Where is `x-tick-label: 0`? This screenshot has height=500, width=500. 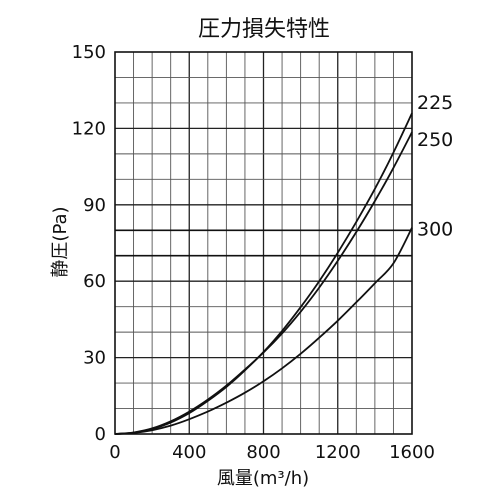
x-tick-label: 0 is located at coordinates (114, 452).